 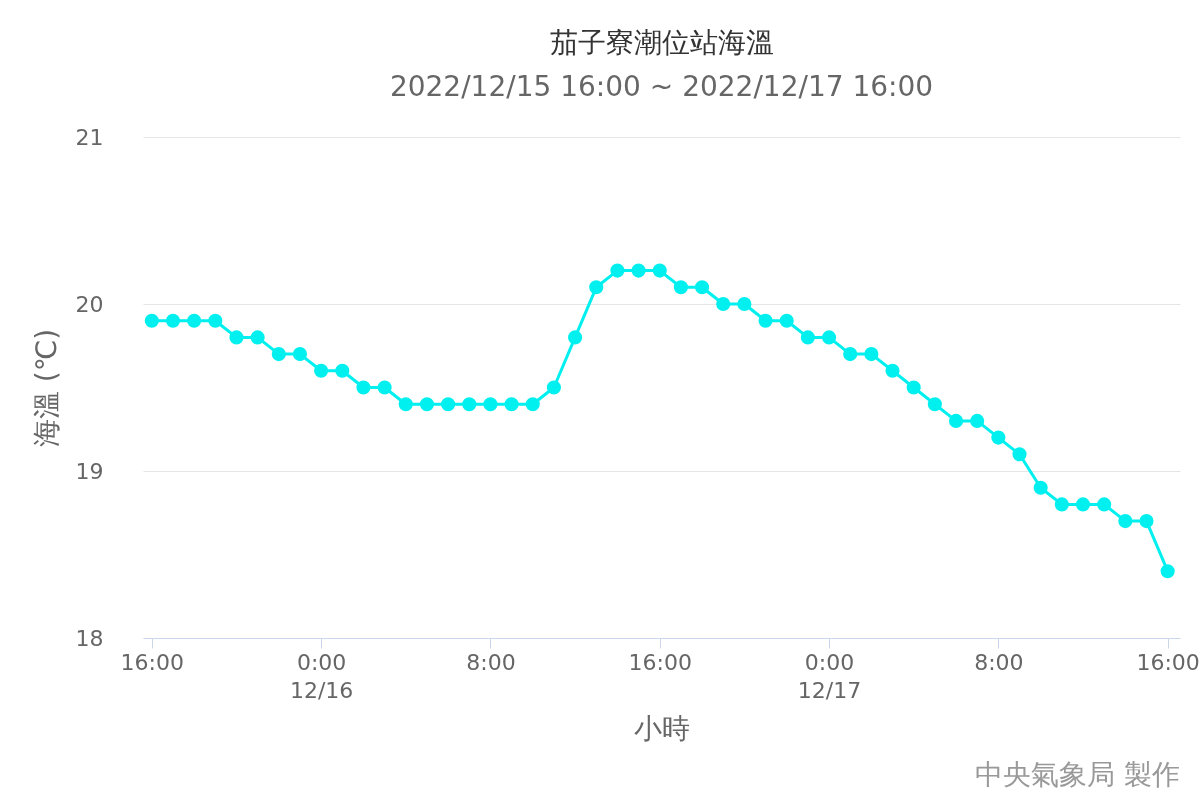 I want to click on y-tick-label: 21, so click(x=89, y=137).